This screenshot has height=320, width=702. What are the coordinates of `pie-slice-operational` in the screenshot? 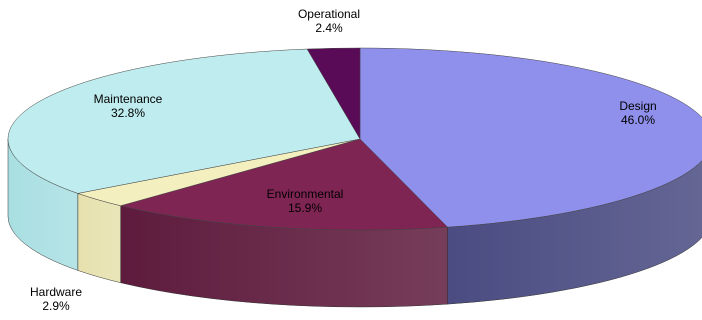 It's located at (333, 93).